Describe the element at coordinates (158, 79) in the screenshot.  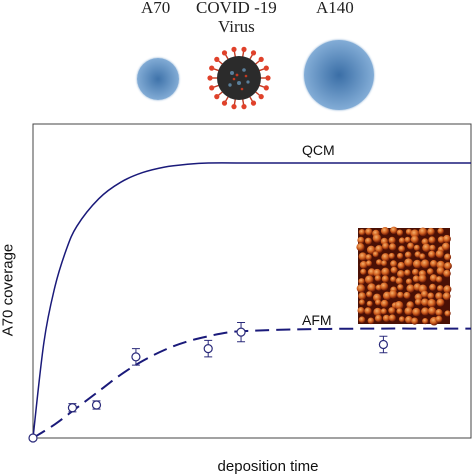
I see `a70-particle` at that location.